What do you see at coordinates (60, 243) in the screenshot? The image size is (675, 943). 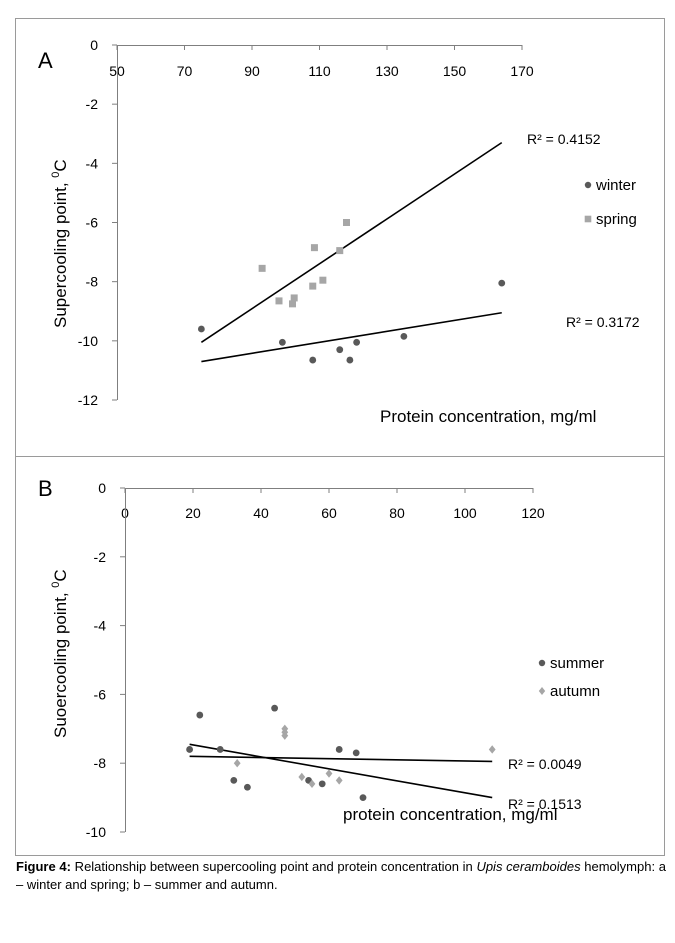 I see `panel-a-y-axis-label: Supercooling point, 0C` at bounding box center [60, 243].